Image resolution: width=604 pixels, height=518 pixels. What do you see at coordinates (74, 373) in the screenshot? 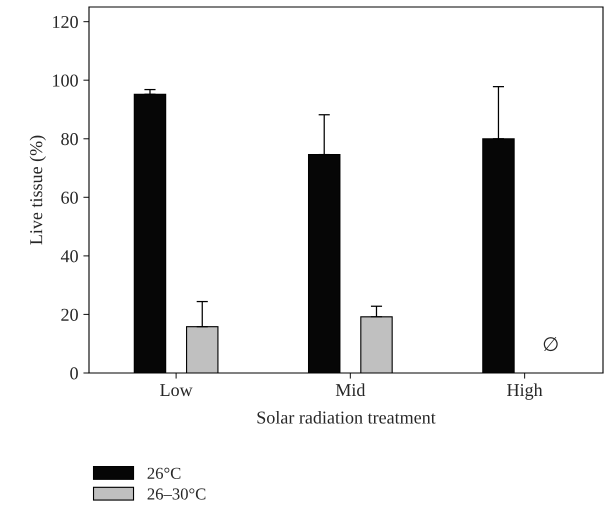
I see `y-tick-label: 0` at bounding box center [74, 373].